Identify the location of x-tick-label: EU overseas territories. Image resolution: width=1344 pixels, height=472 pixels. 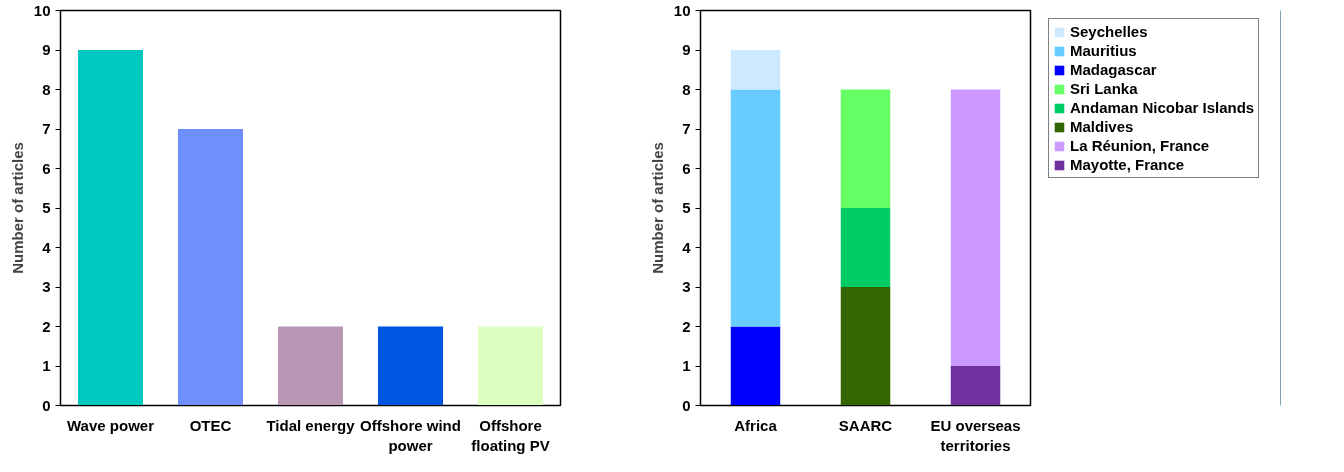
(975, 435).